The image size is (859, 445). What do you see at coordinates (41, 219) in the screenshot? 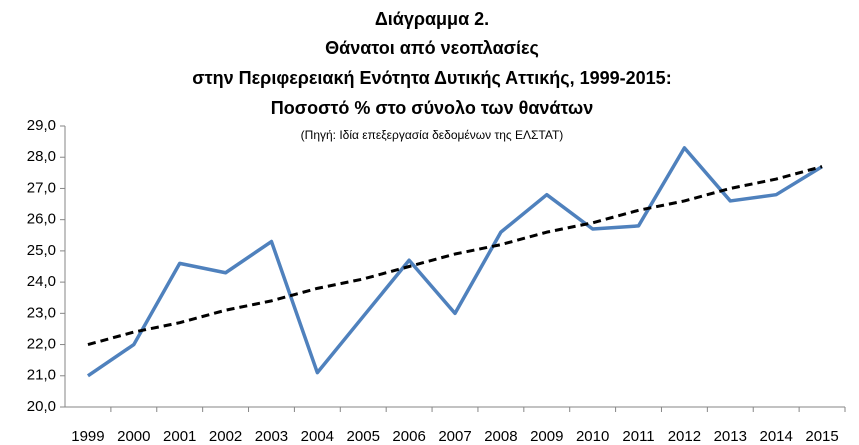
I see `y-tick-label: 26,0` at bounding box center [41, 219].